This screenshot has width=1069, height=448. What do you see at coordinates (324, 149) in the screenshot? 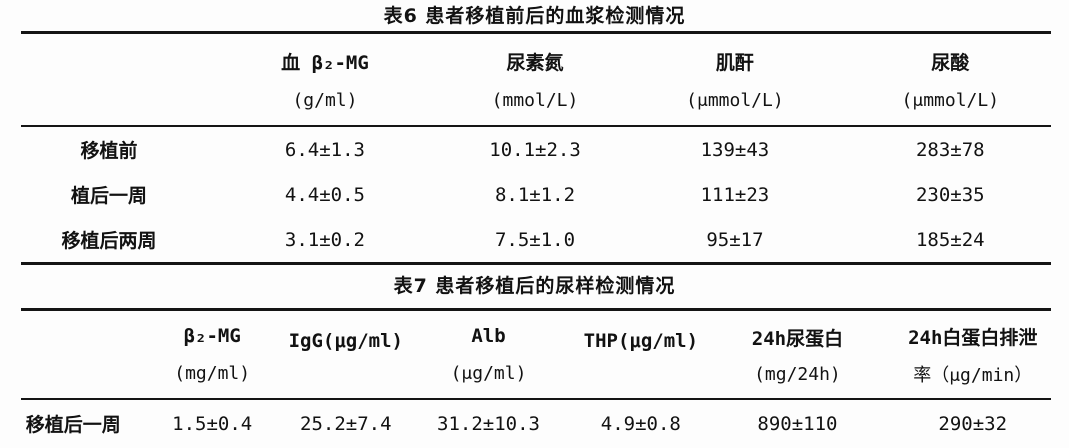
I see `cell-value: 6.4±1.3` at bounding box center [324, 149].